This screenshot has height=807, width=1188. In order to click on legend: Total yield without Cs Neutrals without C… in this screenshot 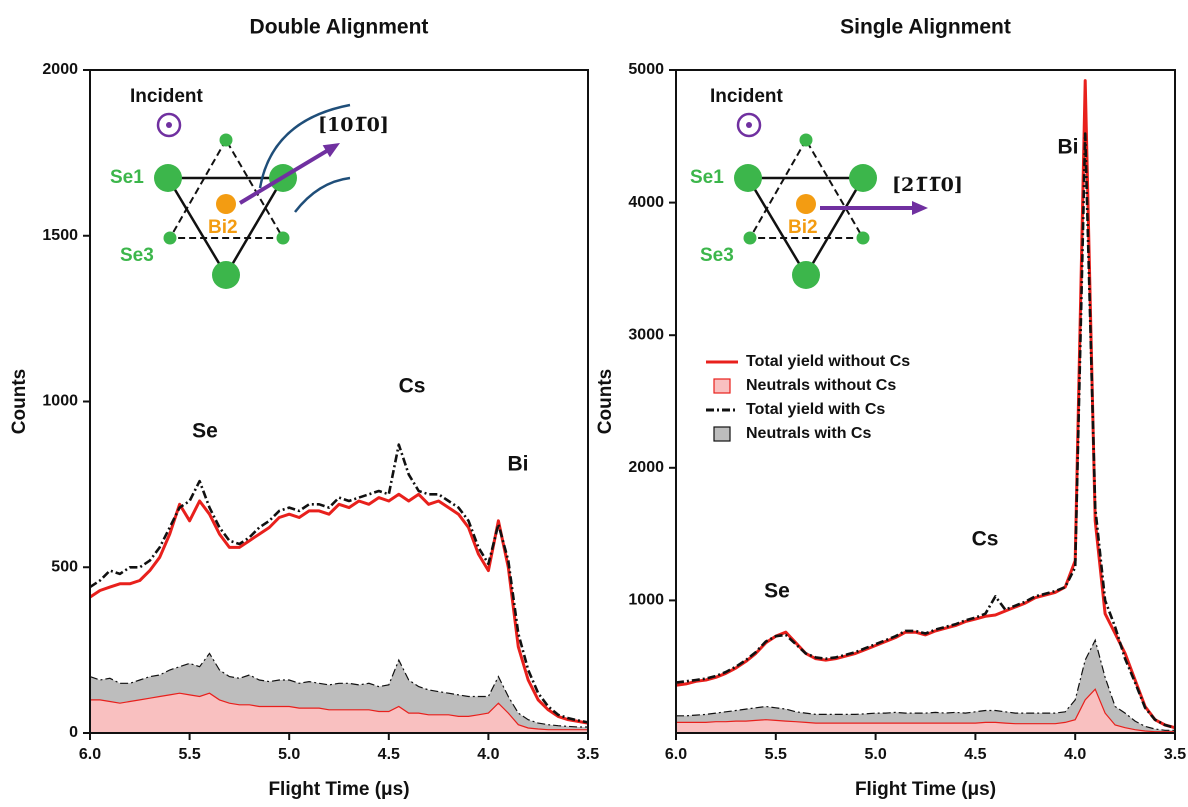, I will do `click(808, 397)`.